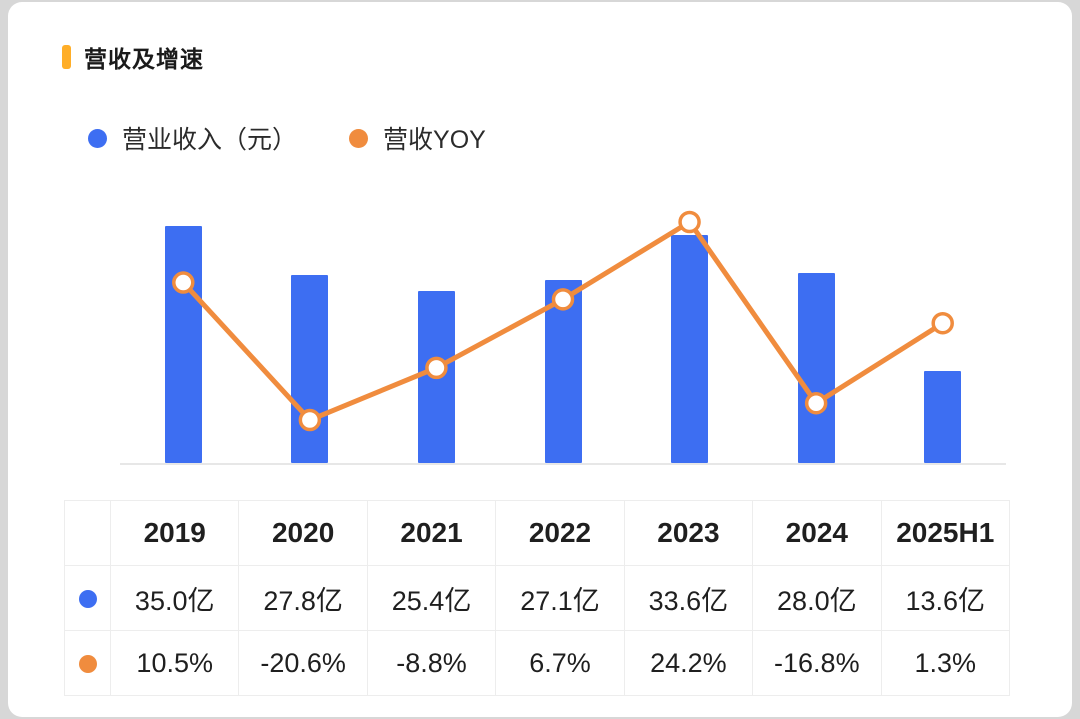 Image resolution: width=1080 pixels, height=719 pixels. What do you see at coordinates (688, 533) in the screenshot?
I see `table-header-2023: 2023` at bounding box center [688, 533].